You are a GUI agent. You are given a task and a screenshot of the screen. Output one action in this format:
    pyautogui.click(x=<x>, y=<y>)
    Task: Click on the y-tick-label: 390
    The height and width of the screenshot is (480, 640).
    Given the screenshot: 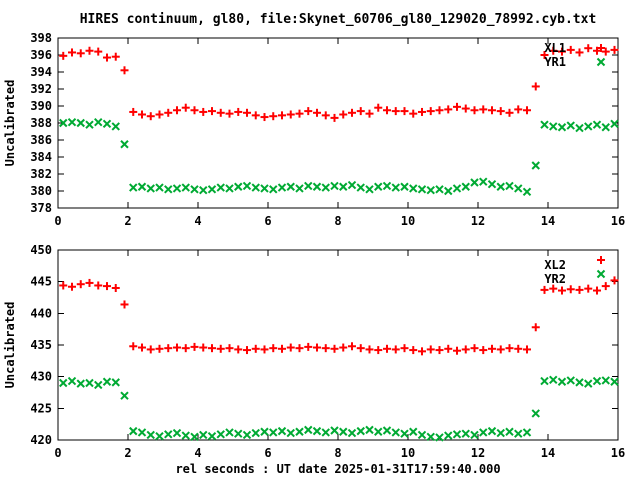 What is the action you would take?
    pyautogui.click(x=41, y=106)
    